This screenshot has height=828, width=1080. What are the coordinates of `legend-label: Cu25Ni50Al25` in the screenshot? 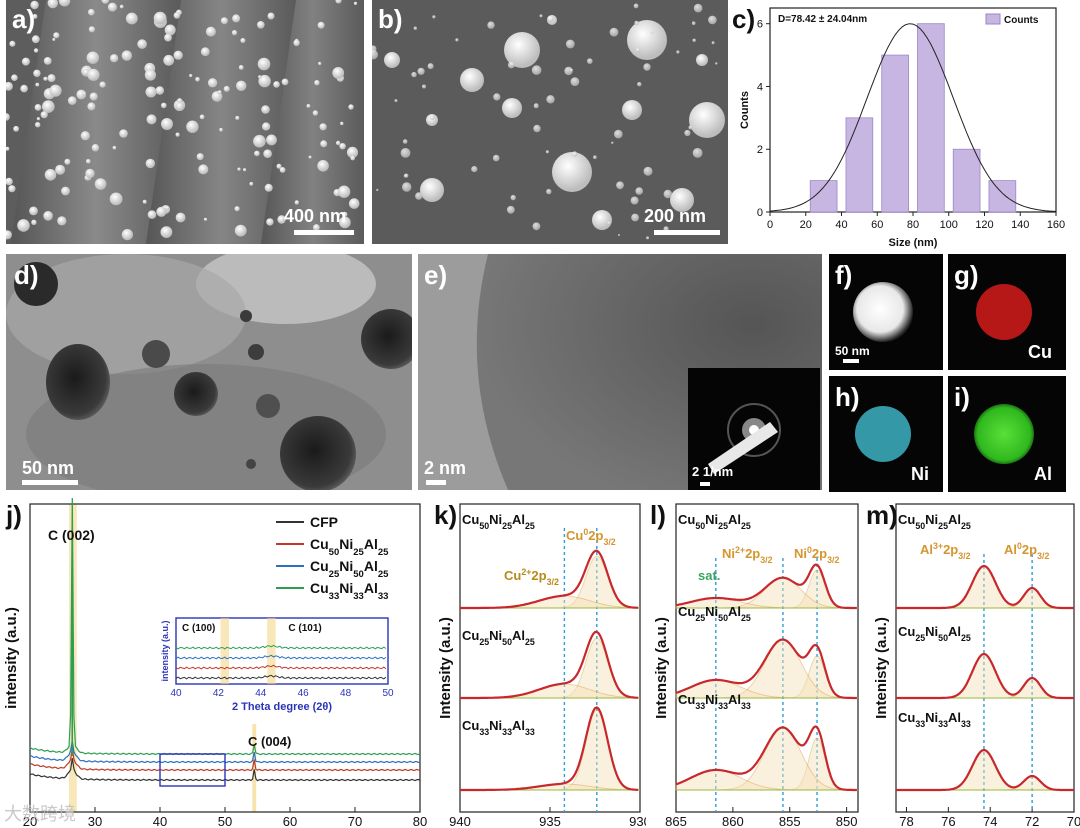 It's located at (349, 569).